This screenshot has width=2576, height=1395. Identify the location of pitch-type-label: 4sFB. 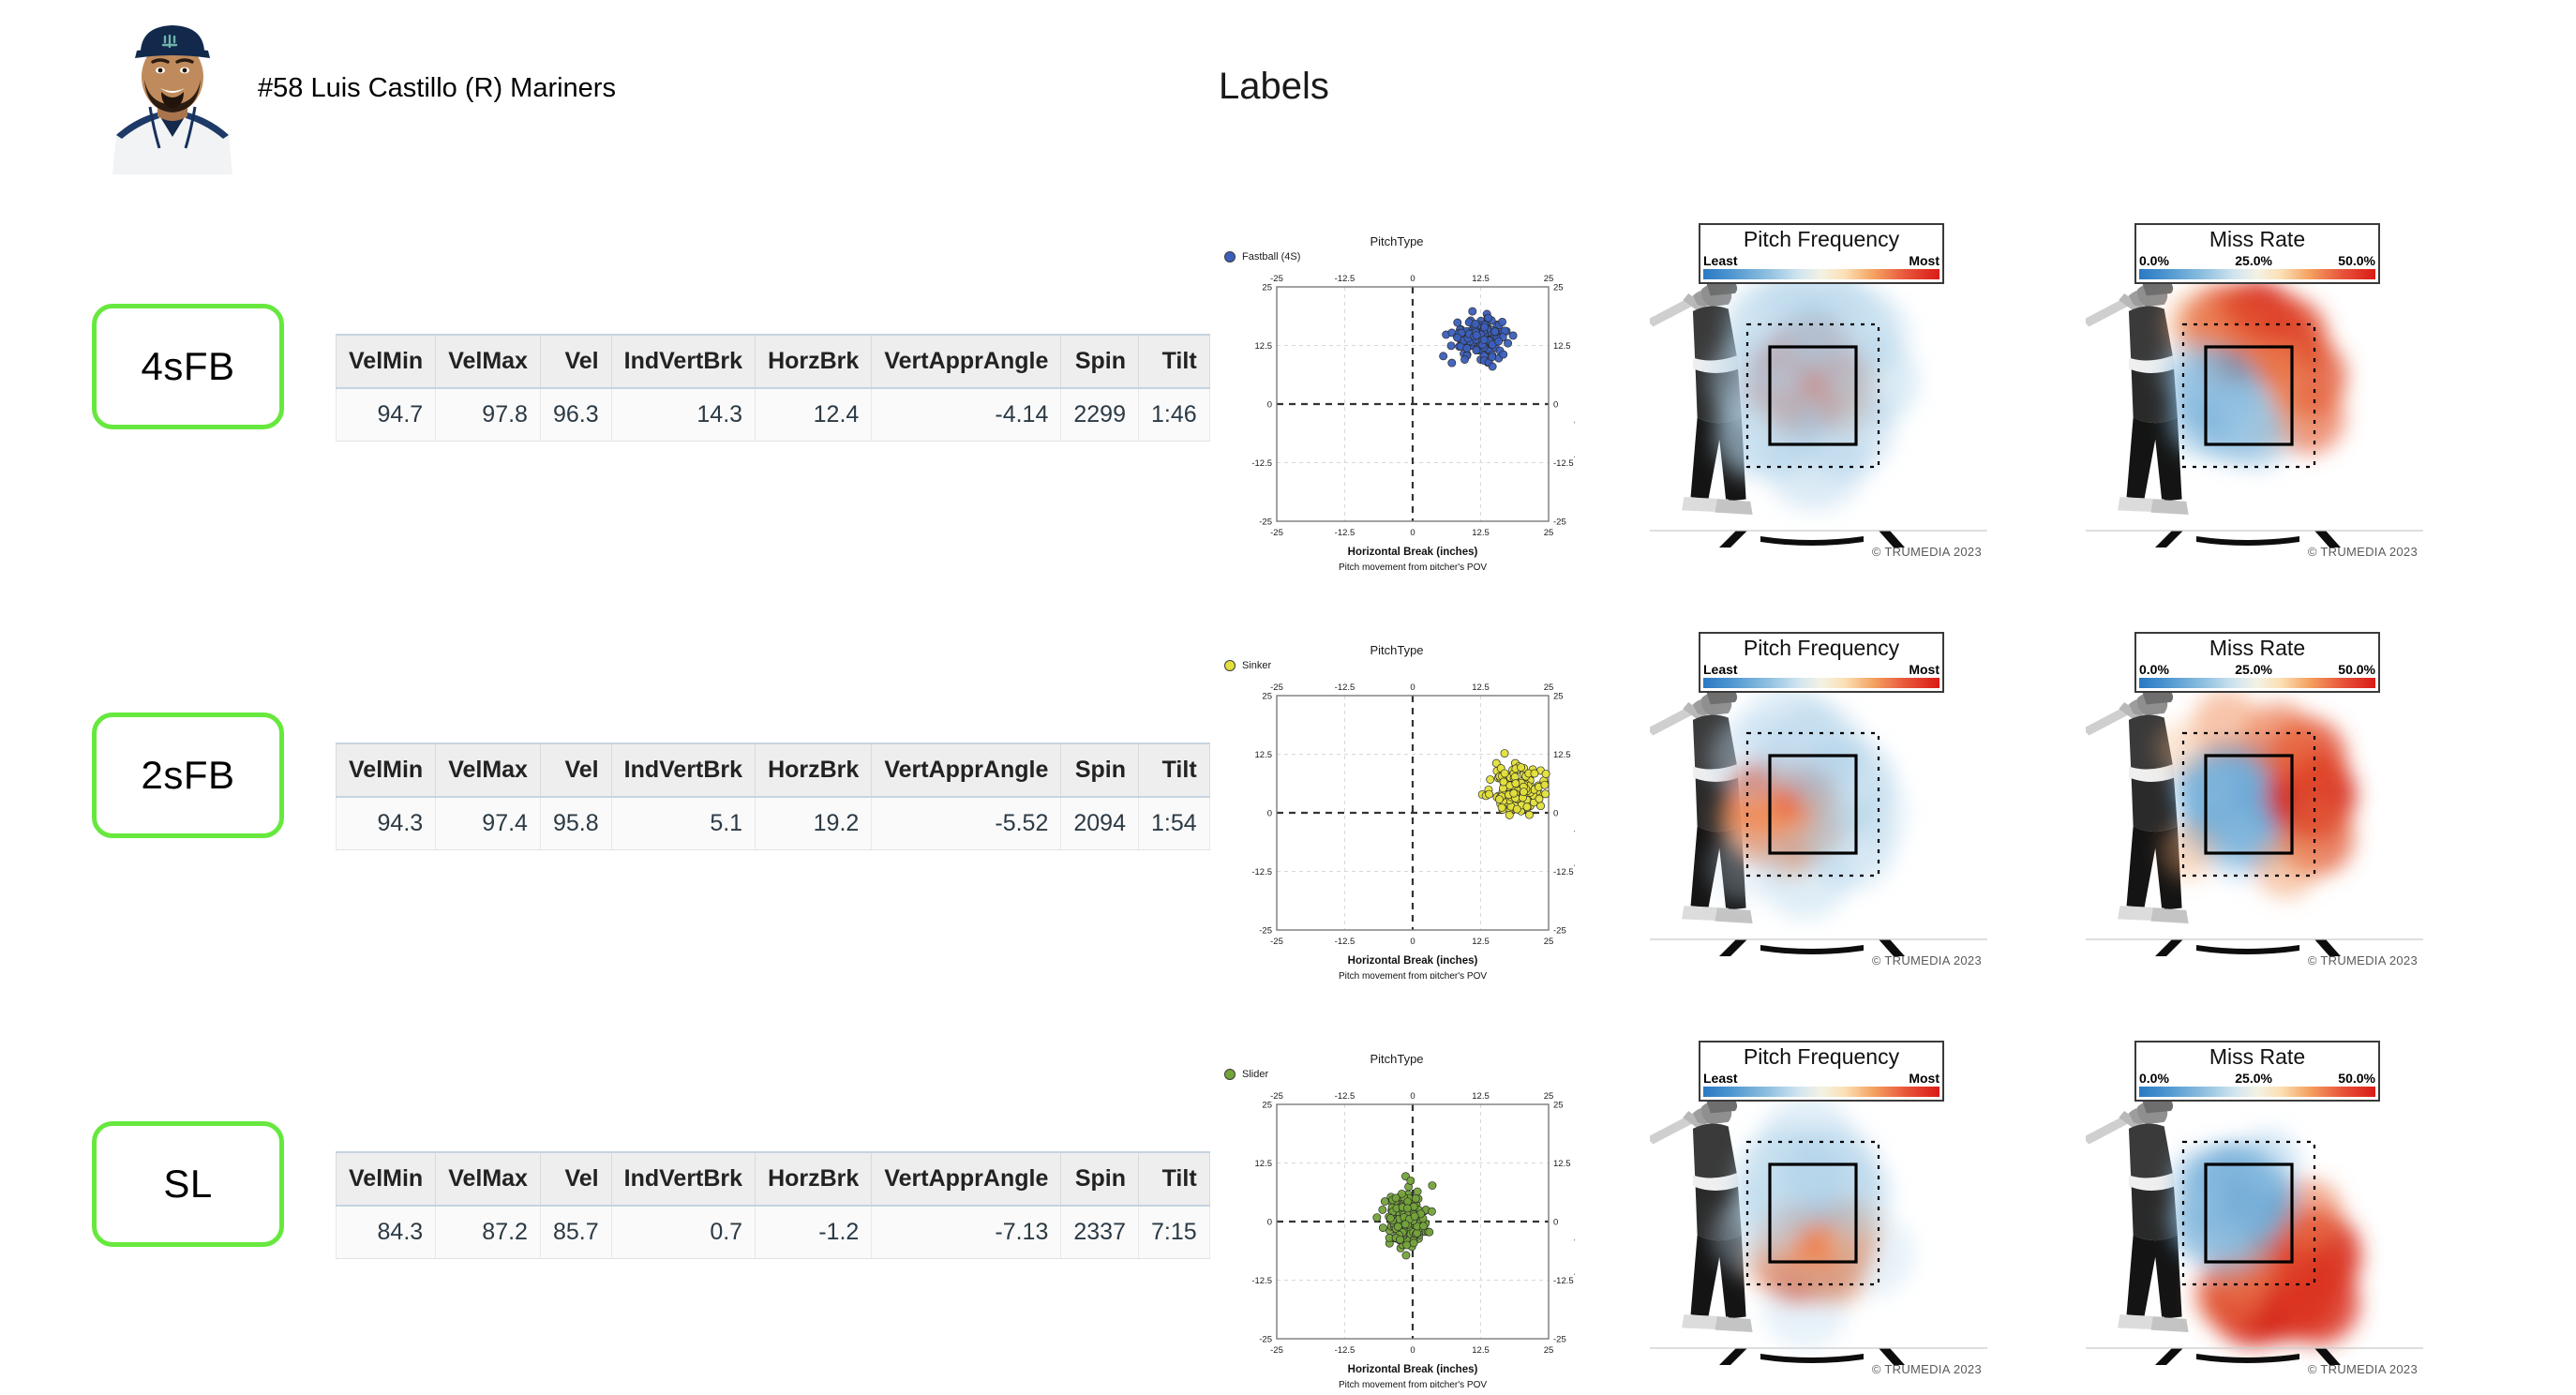
(188, 366).